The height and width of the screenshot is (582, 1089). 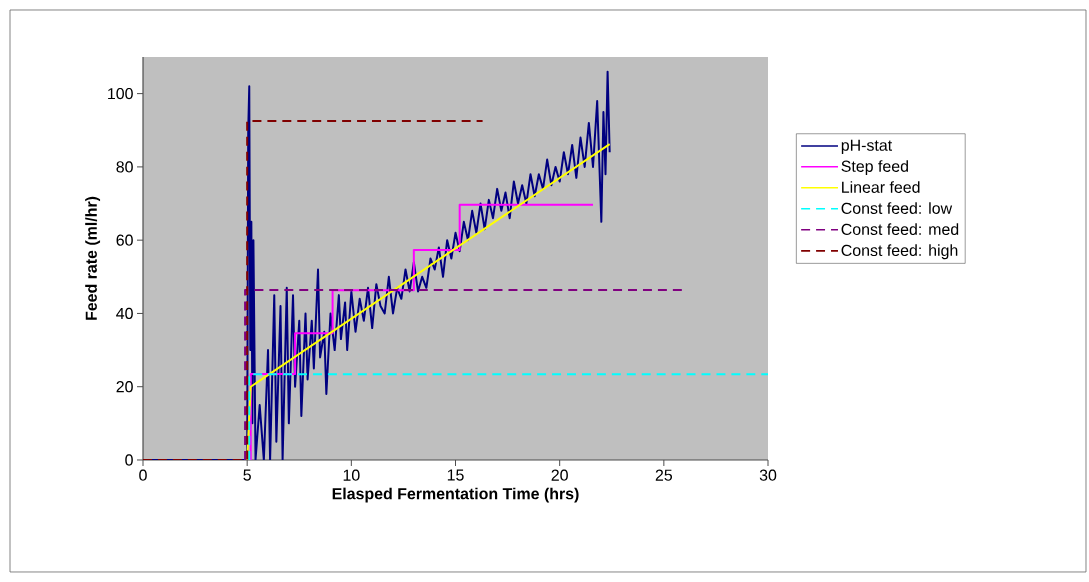 What do you see at coordinates (664, 475) in the screenshot?
I see `x-tick-label: 25` at bounding box center [664, 475].